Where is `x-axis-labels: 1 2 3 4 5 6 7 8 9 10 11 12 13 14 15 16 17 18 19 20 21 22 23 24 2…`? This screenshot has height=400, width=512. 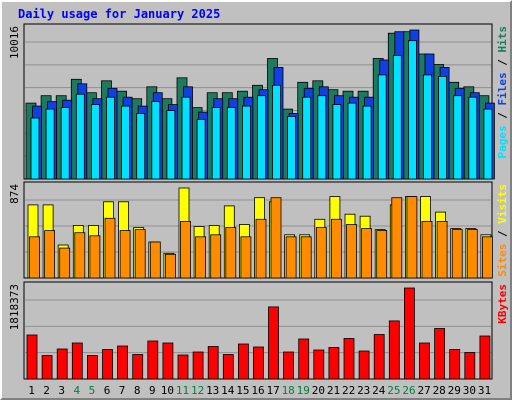
x-axis-labels: 1 2 3 4 5 6 7 8 9 10 11 12 13 14 15 16 17 18 19 20 21 22 23 24 2… is located at coordinates (259, 390).